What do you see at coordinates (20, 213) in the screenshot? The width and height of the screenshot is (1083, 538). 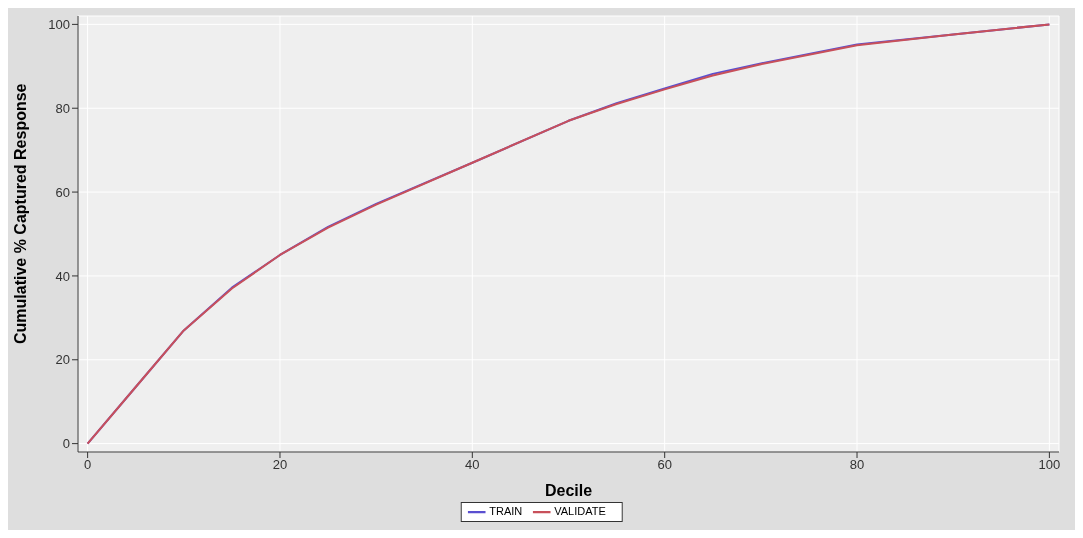 I see `y-axis-title: Cumulative % Captured Response` at bounding box center [20, 213].